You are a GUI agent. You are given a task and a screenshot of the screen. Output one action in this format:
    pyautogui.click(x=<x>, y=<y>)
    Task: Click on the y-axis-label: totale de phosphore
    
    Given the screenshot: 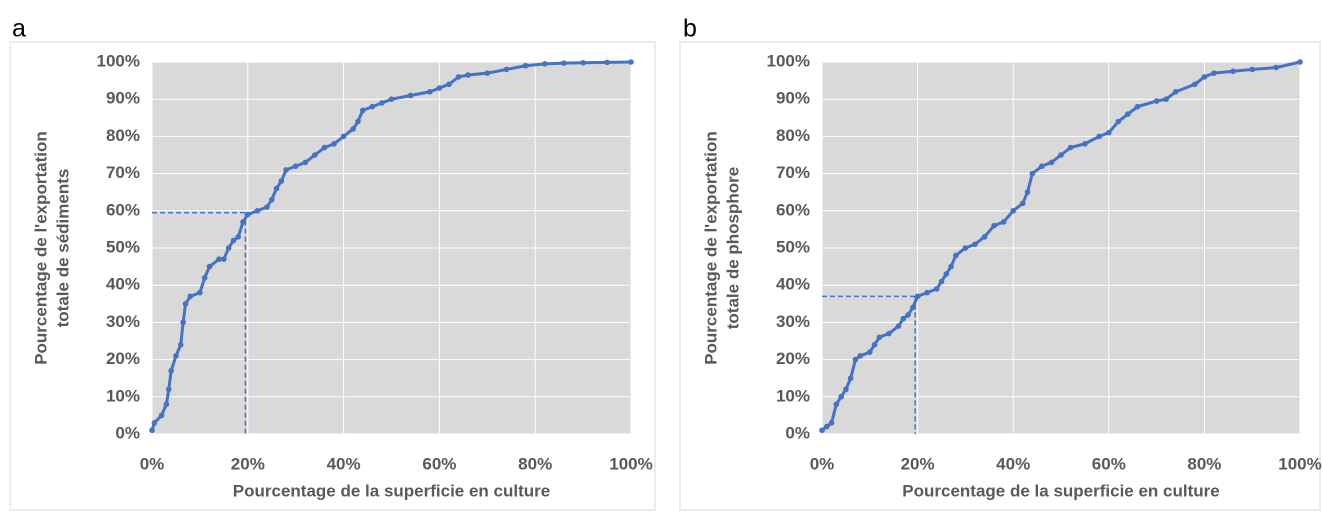 What is the action you would take?
    pyautogui.click(x=732, y=248)
    